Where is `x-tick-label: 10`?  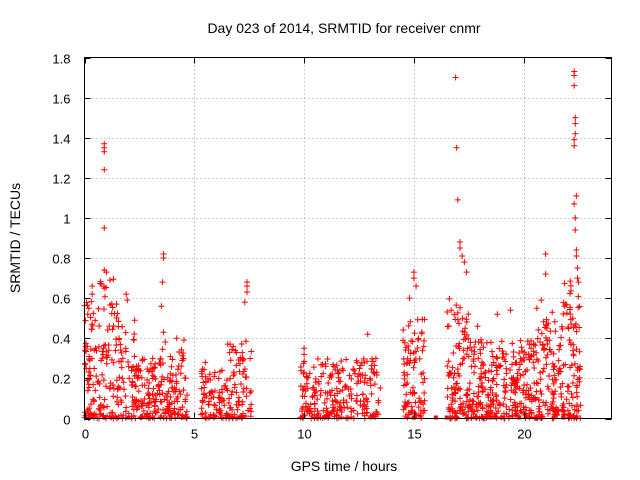 x-tick-label: 10 is located at coordinates (304, 434).